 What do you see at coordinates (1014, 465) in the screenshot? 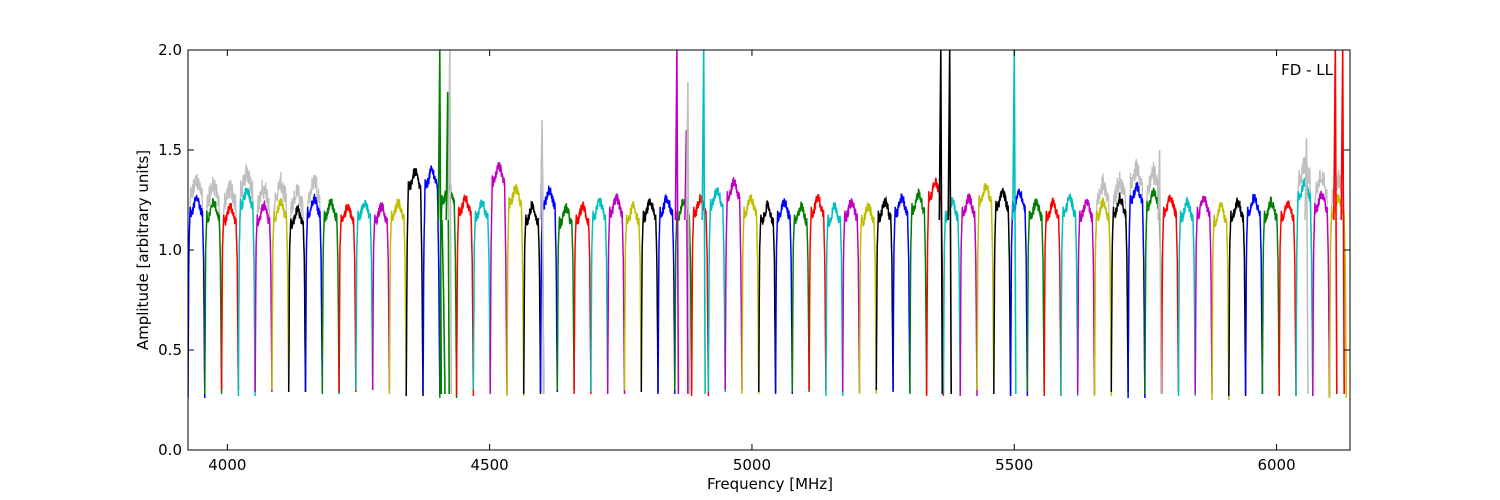
I see `x-tick-label: 5500` at bounding box center [1014, 465].